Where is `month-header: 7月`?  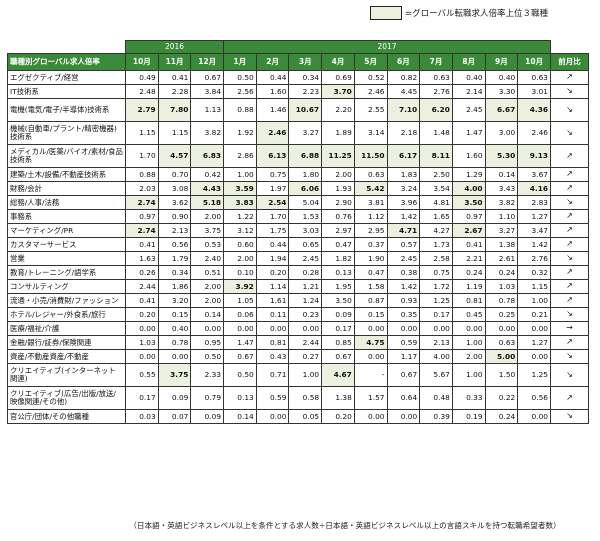
month-header: 7月 is located at coordinates (436, 62).